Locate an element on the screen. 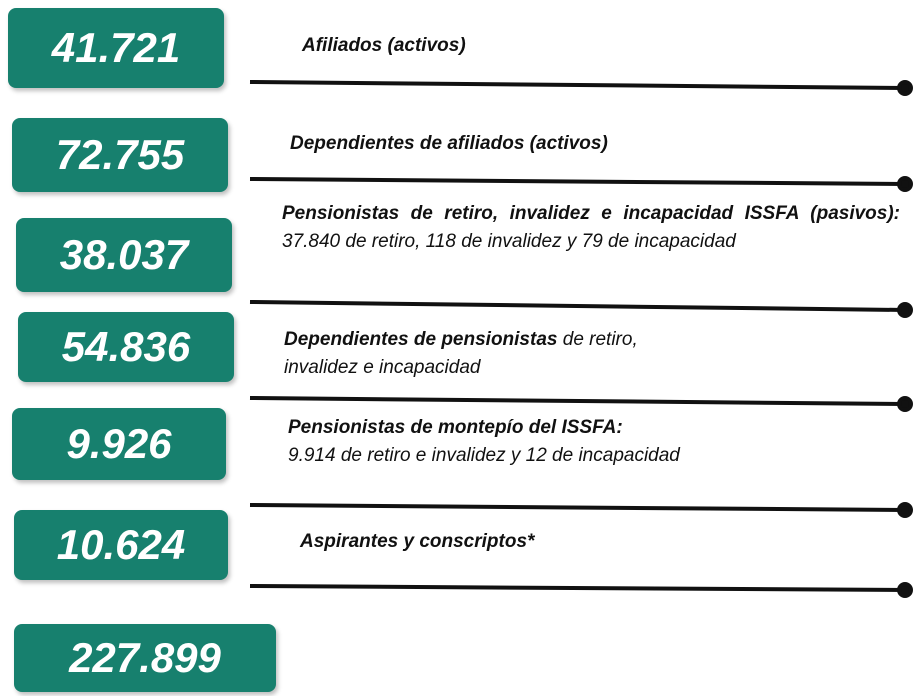 The width and height of the screenshot is (915, 696). total-box: 227.899 is located at coordinates (145, 658).